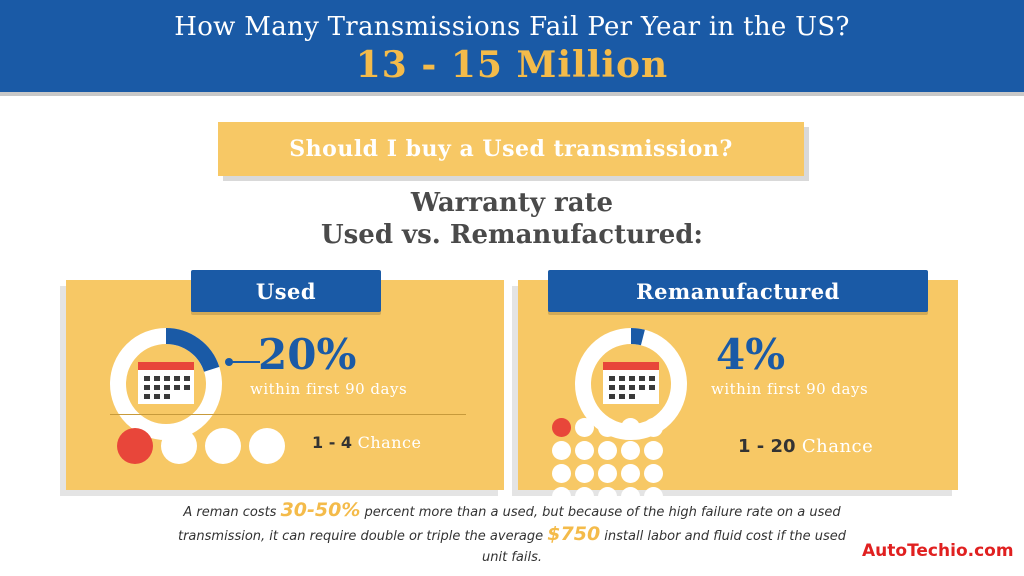 The image size is (1024, 576). Describe the element at coordinates (512, 235) in the screenshot. I see `subtitle-line-2: Used vs. Remanufactured:` at that location.